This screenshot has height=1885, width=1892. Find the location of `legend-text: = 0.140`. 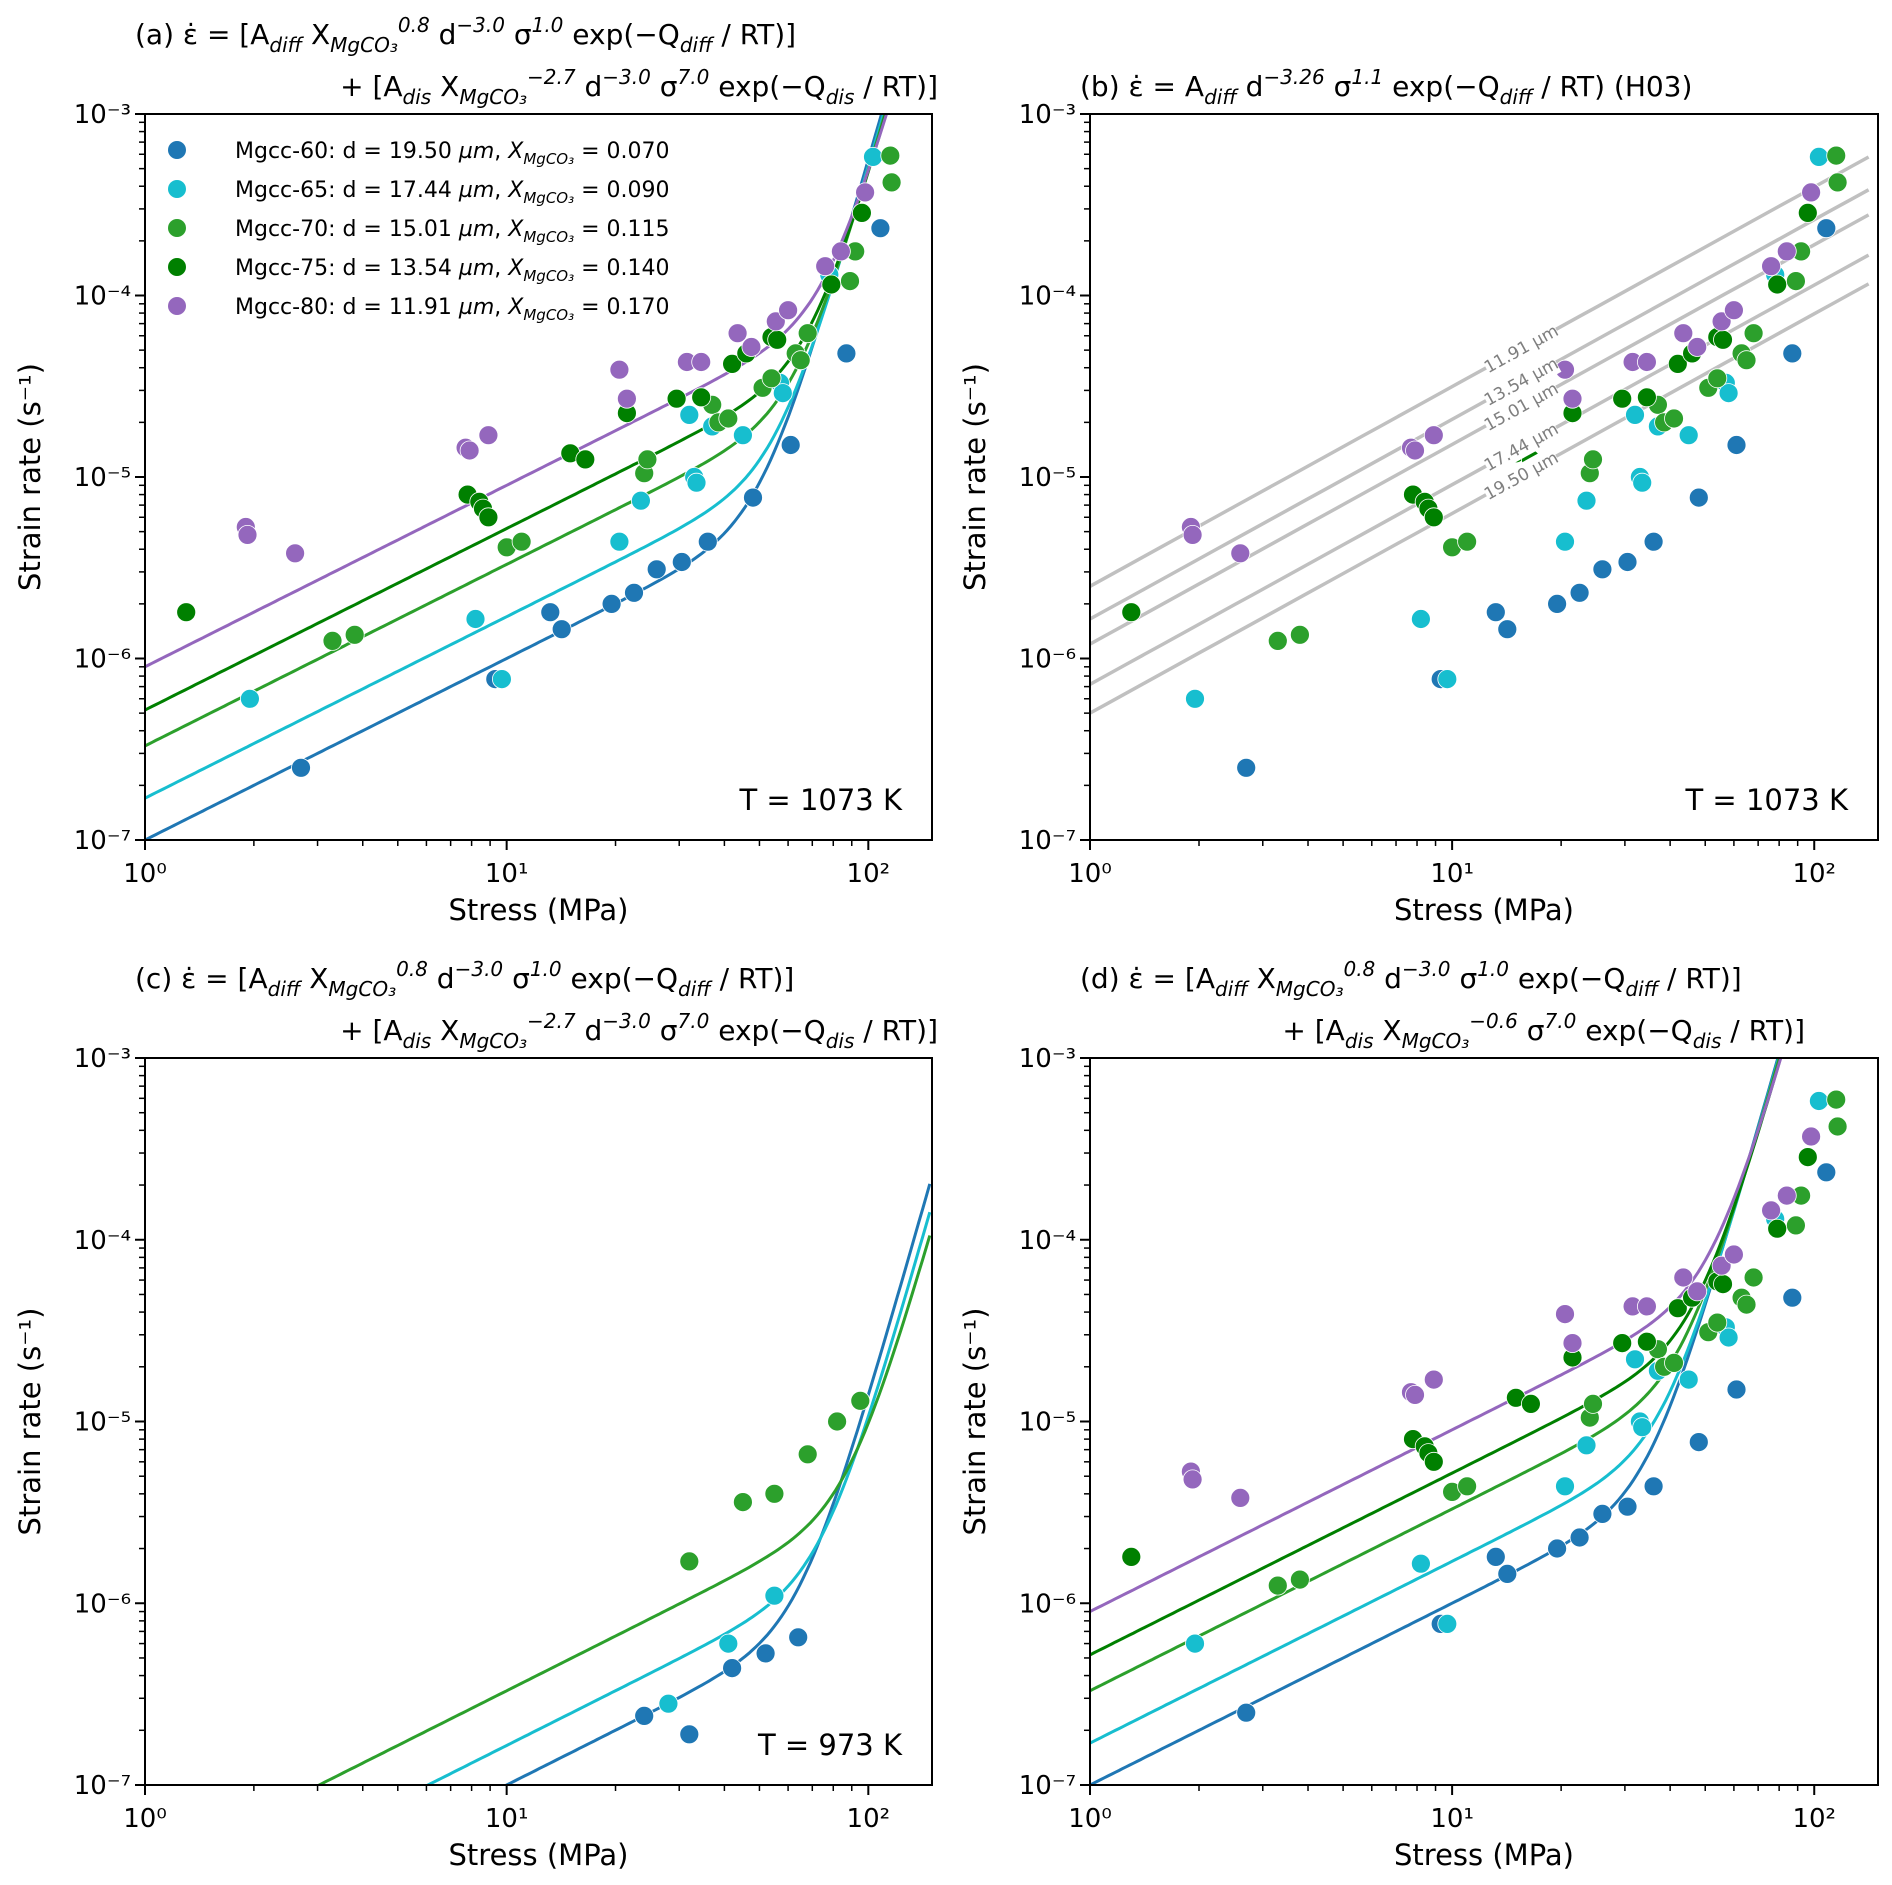

legend-text: = 0.140 is located at coordinates (621, 268).